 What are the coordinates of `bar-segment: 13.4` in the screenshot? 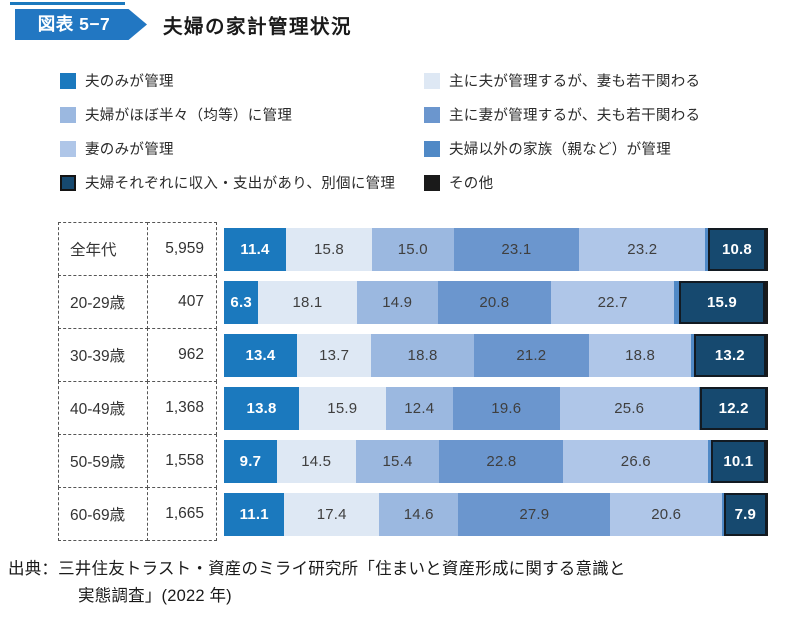 It's located at (260, 355).